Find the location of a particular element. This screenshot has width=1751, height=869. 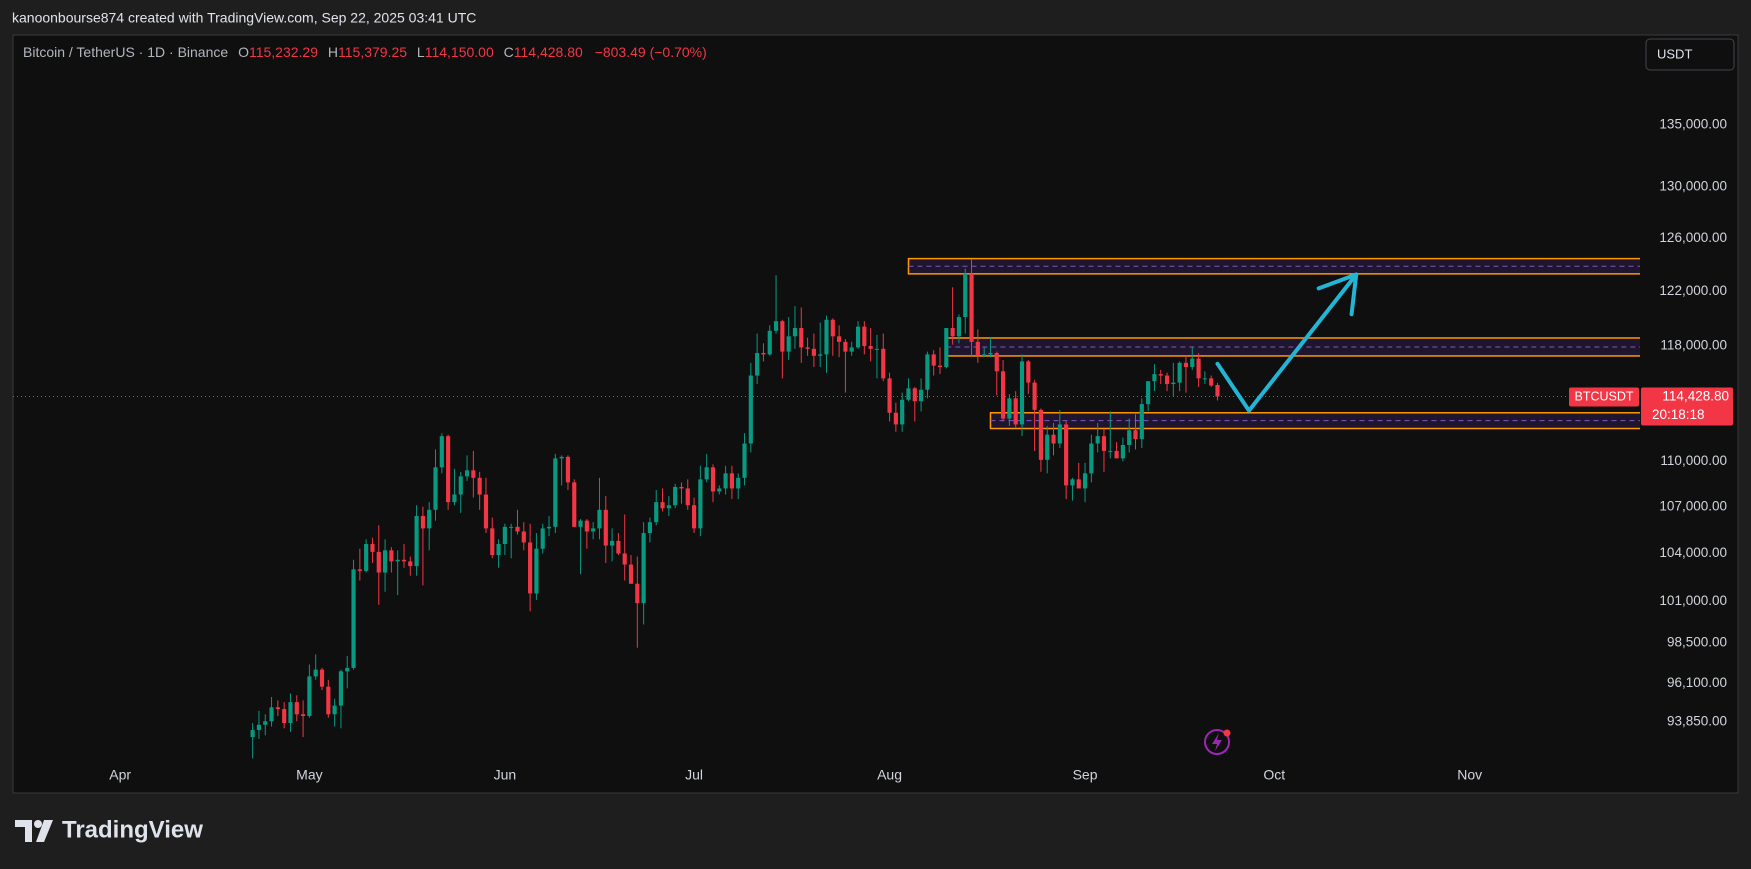

legend-change: −803.49 (−0.70%) is located at coordinates (651, 52).